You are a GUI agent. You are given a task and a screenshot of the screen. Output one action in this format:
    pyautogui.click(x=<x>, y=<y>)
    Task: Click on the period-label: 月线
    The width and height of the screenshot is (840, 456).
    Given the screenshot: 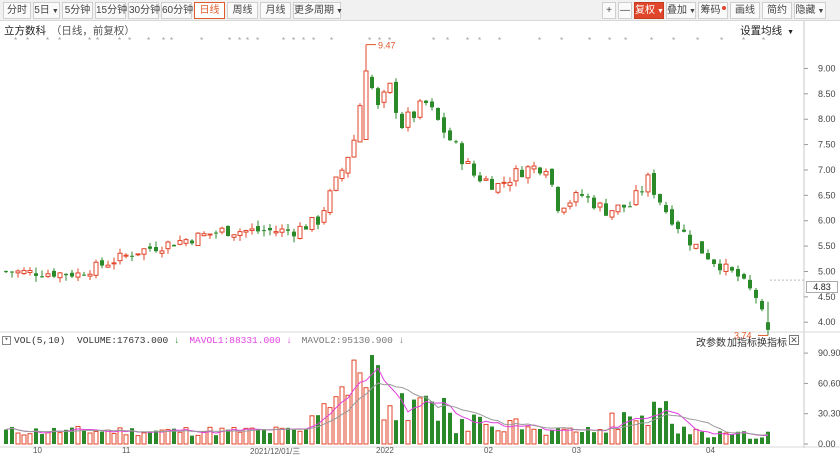 What is the action you would take?
    pyautogui.click(x=275, y=10)
    